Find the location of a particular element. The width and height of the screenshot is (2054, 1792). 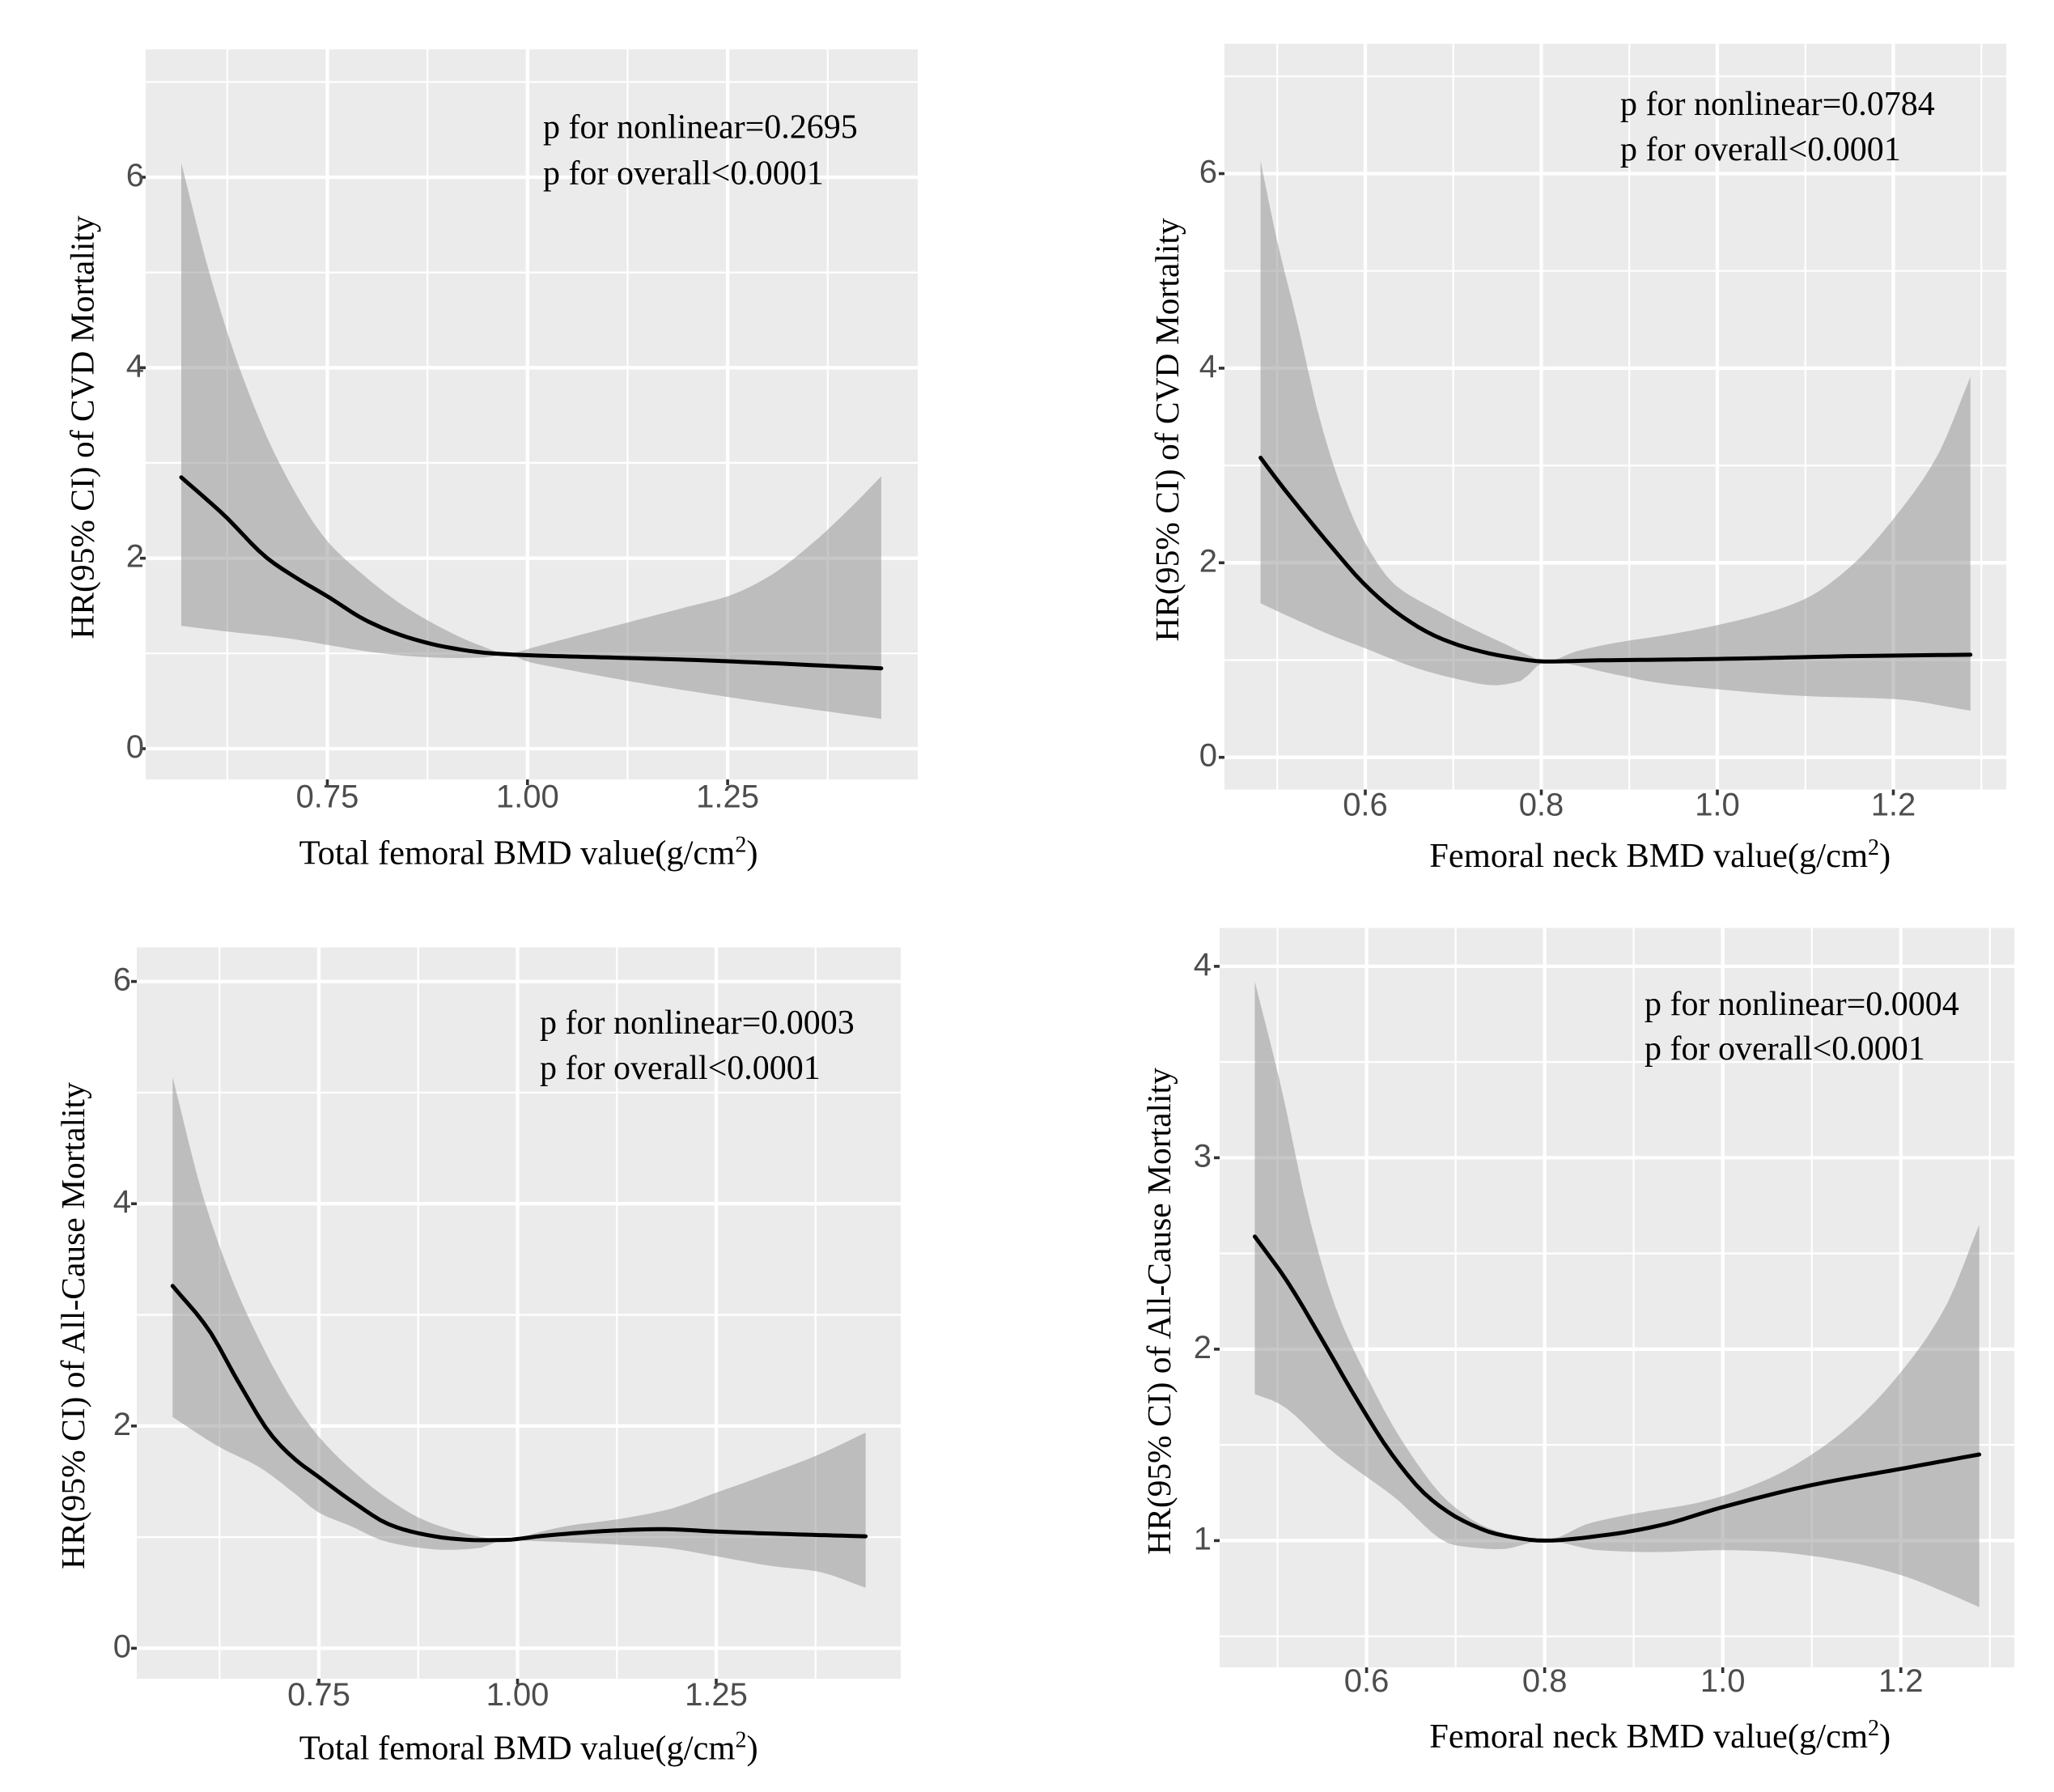

svg-text: p for nonlinear=0.0784 is located at coordinates (1777, 105).